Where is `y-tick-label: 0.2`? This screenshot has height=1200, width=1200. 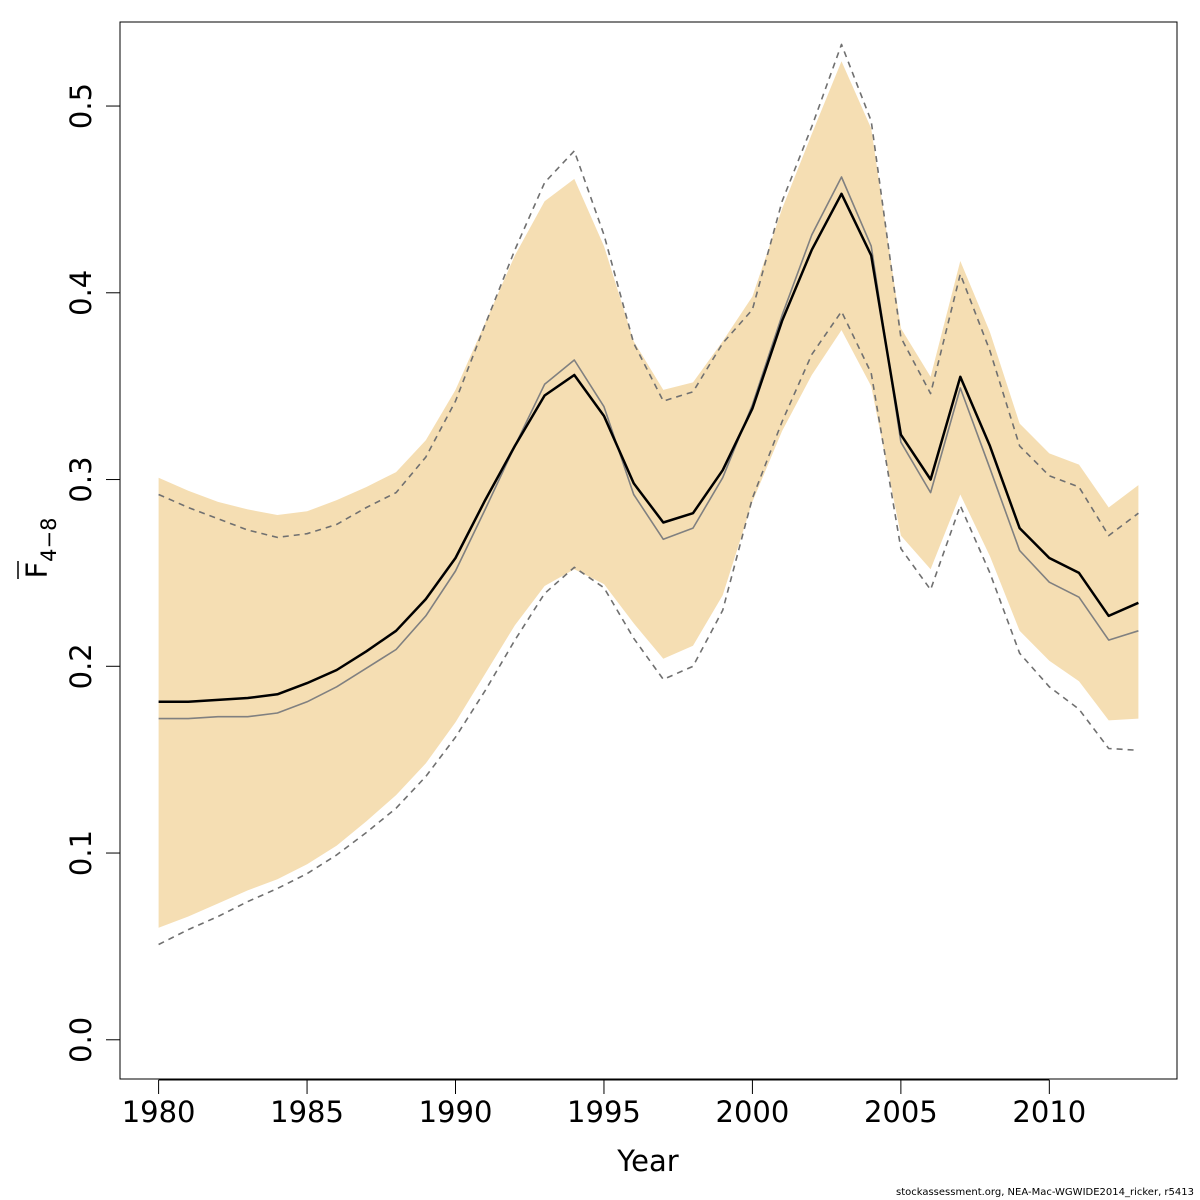
y-tick-label: 0.2 is located at coordinates (81, 666).